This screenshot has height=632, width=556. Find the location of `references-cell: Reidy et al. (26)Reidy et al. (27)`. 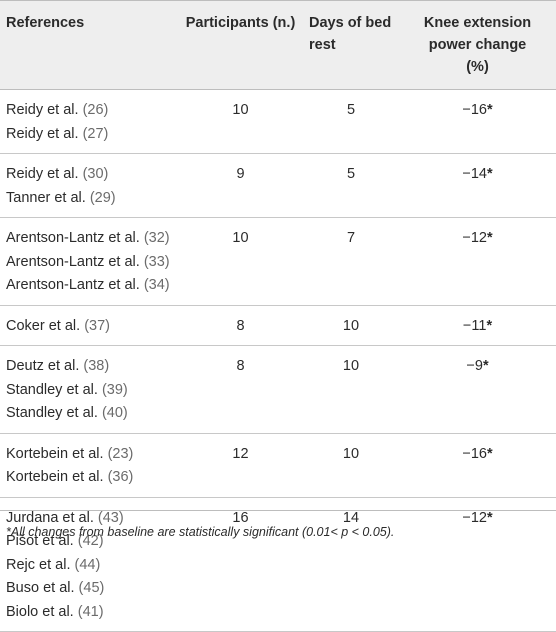

references-cell: Reidy et al. (26)Reidy et al. (27) is located at coordinates (85, 122).